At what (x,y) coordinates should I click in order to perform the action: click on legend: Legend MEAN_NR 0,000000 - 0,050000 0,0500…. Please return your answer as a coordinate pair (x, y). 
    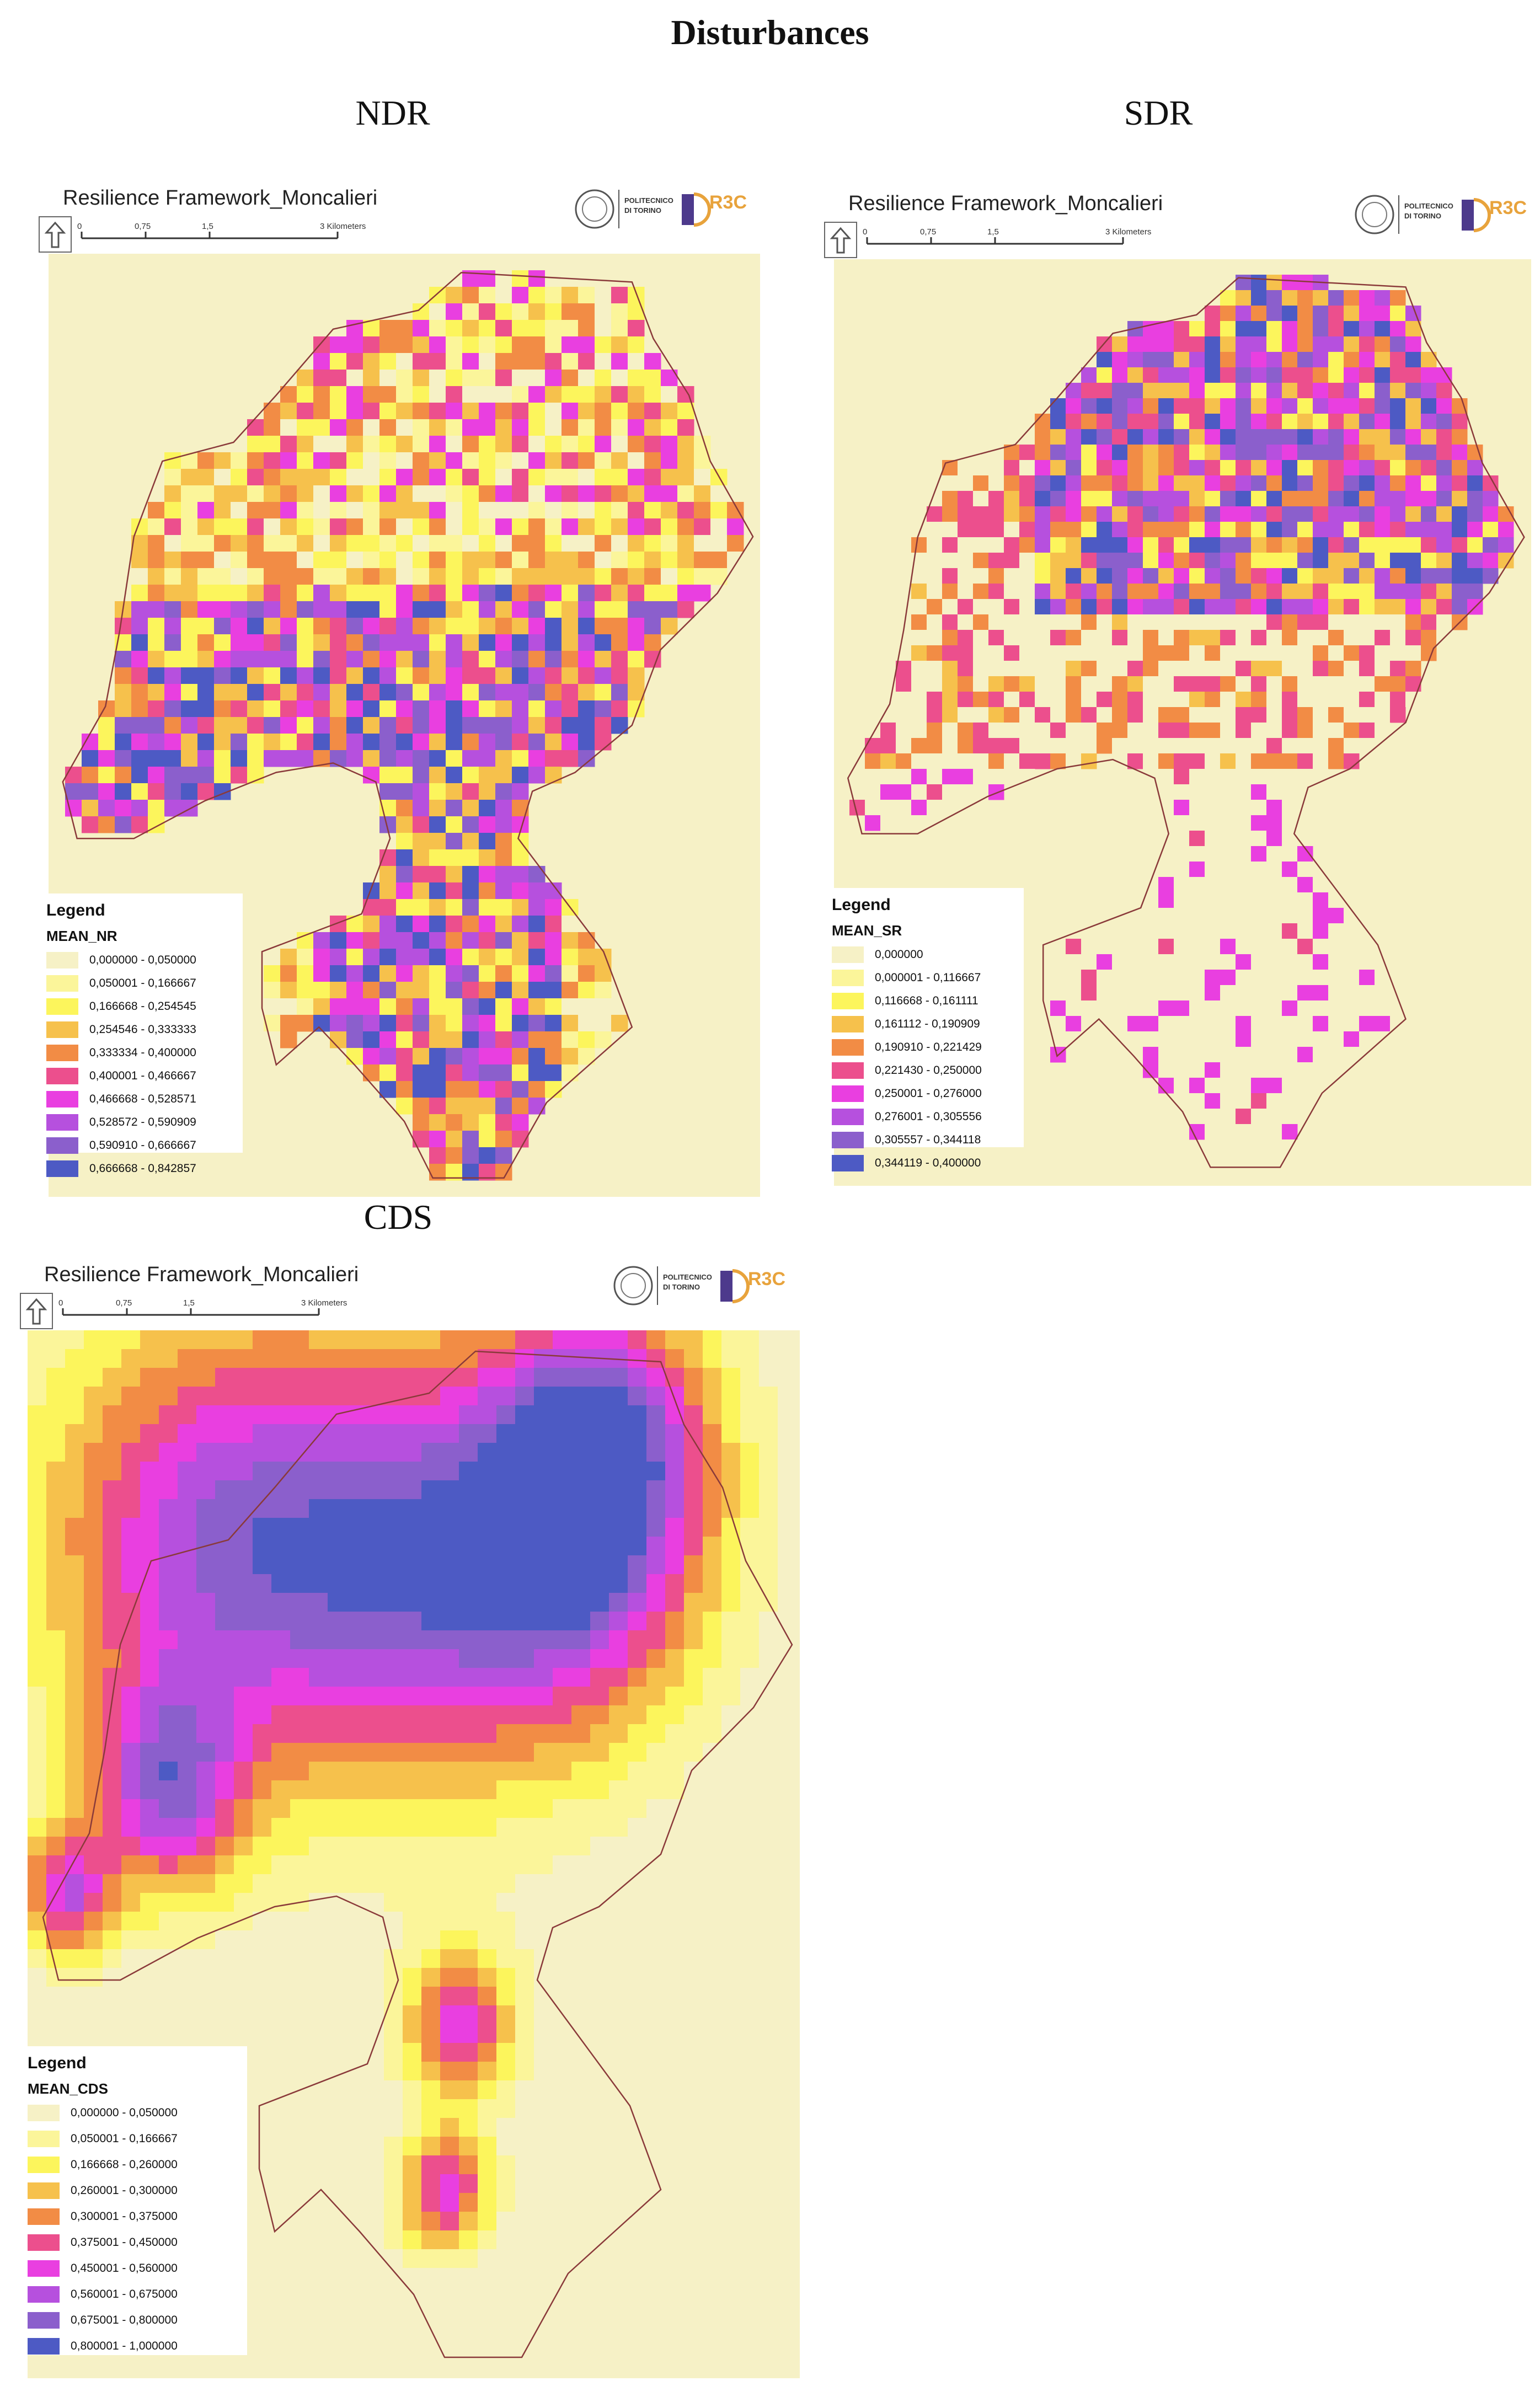
    Looking at the image, I should click on (141, 1035).